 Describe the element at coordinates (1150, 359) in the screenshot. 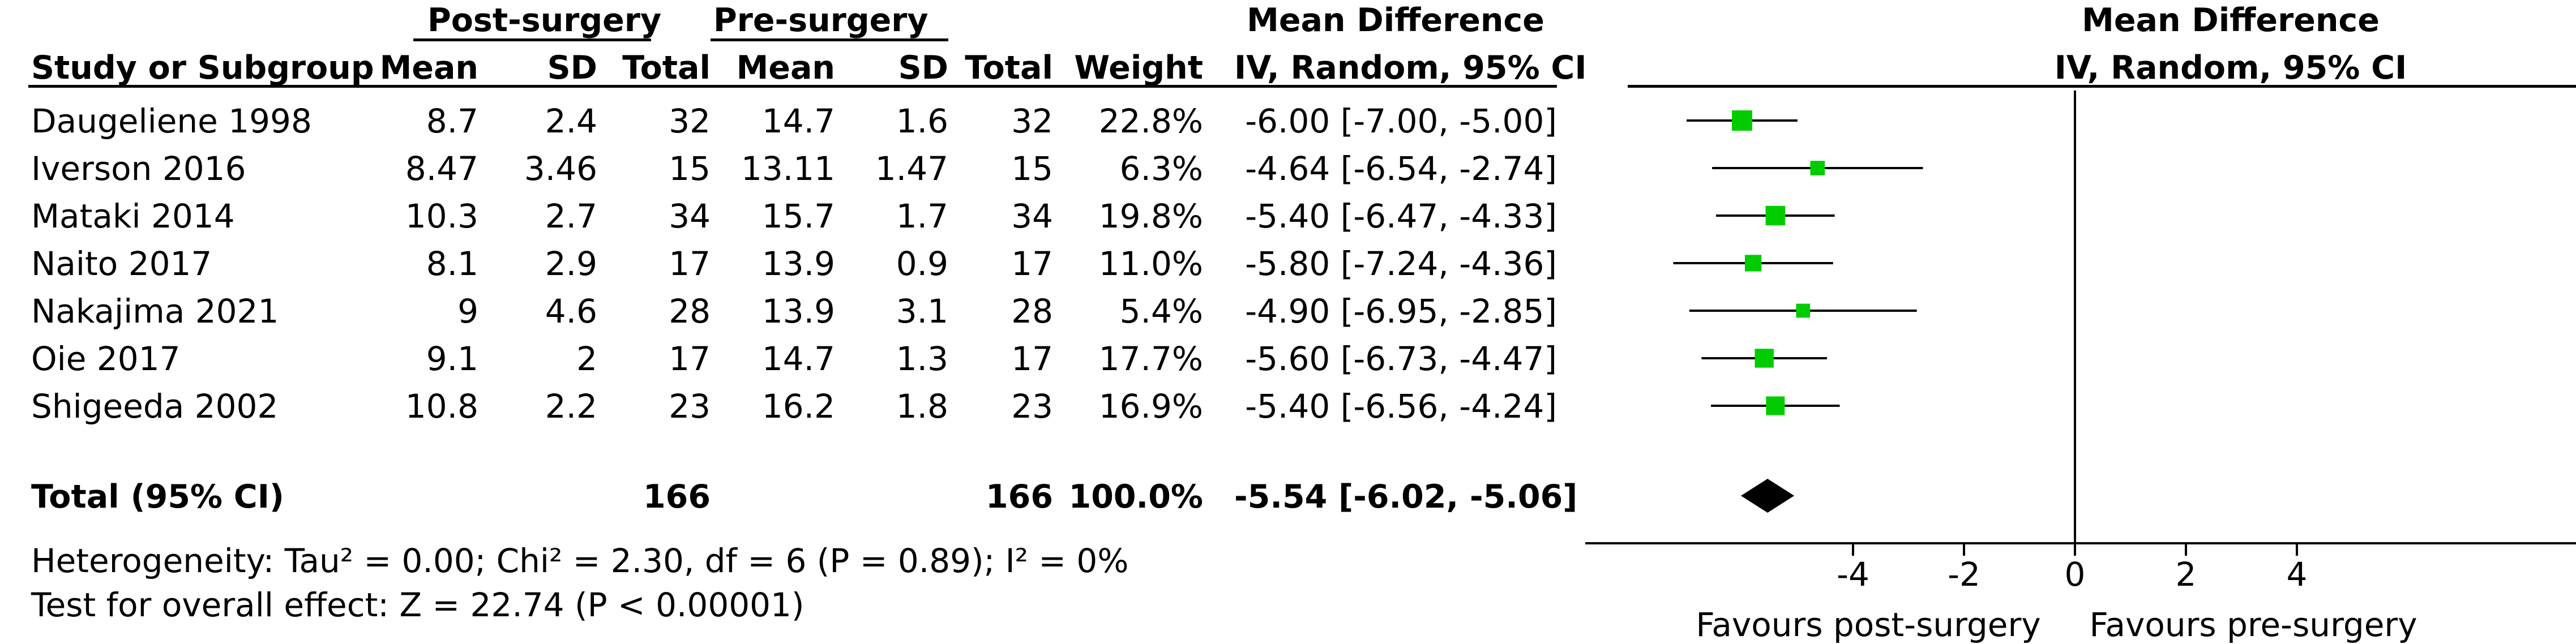

I see `weight: 17.7%` at that location.